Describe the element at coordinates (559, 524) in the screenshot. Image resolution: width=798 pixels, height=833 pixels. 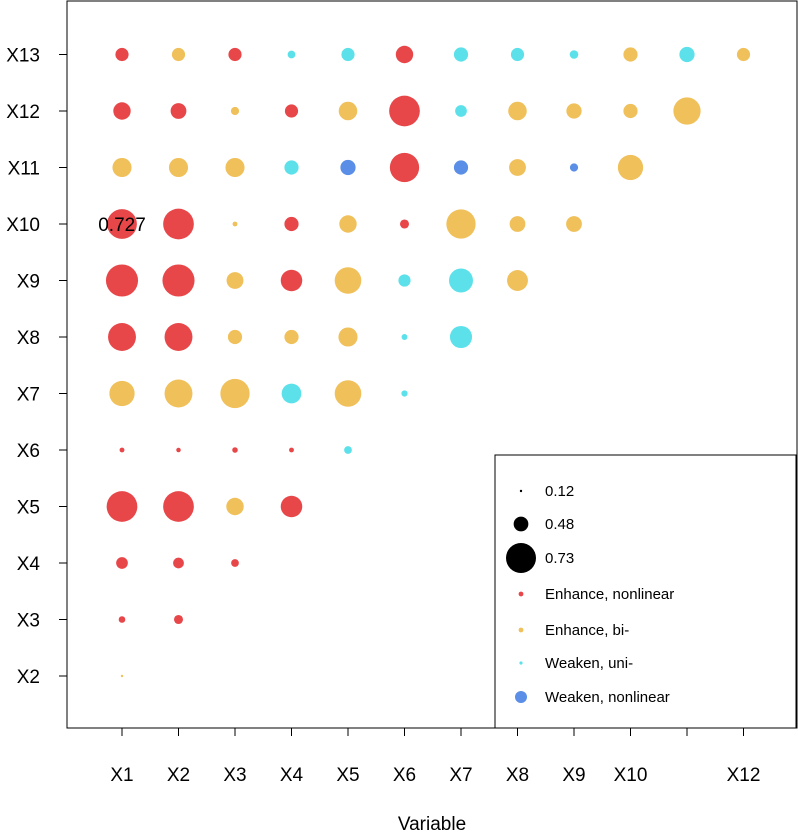
I see `legend-size-label: 0.48` at that location.